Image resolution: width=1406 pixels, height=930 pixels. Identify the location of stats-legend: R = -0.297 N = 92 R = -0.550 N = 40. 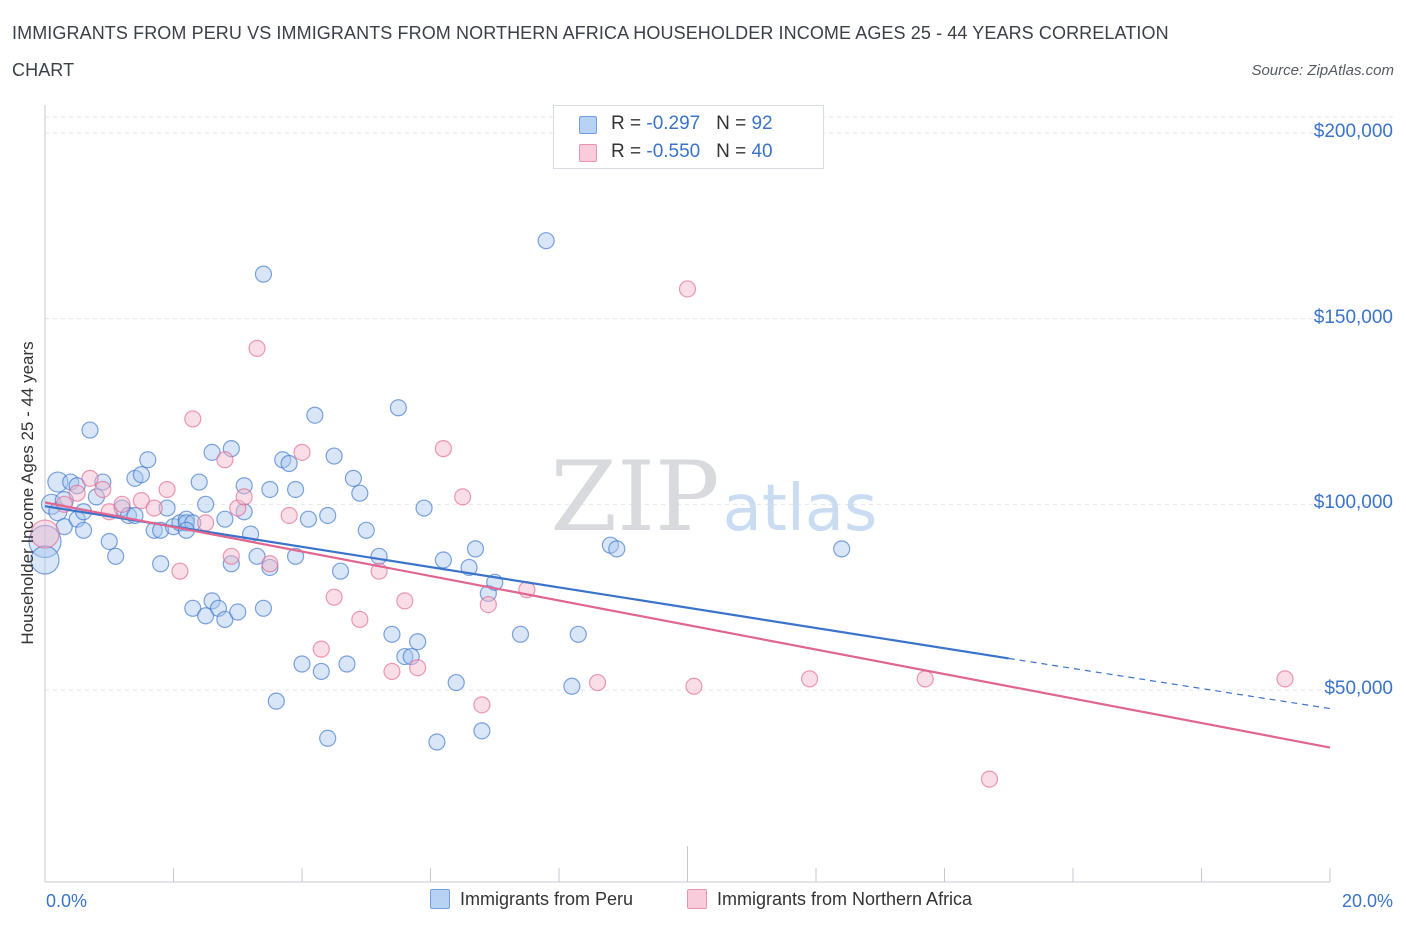
(688, 137).